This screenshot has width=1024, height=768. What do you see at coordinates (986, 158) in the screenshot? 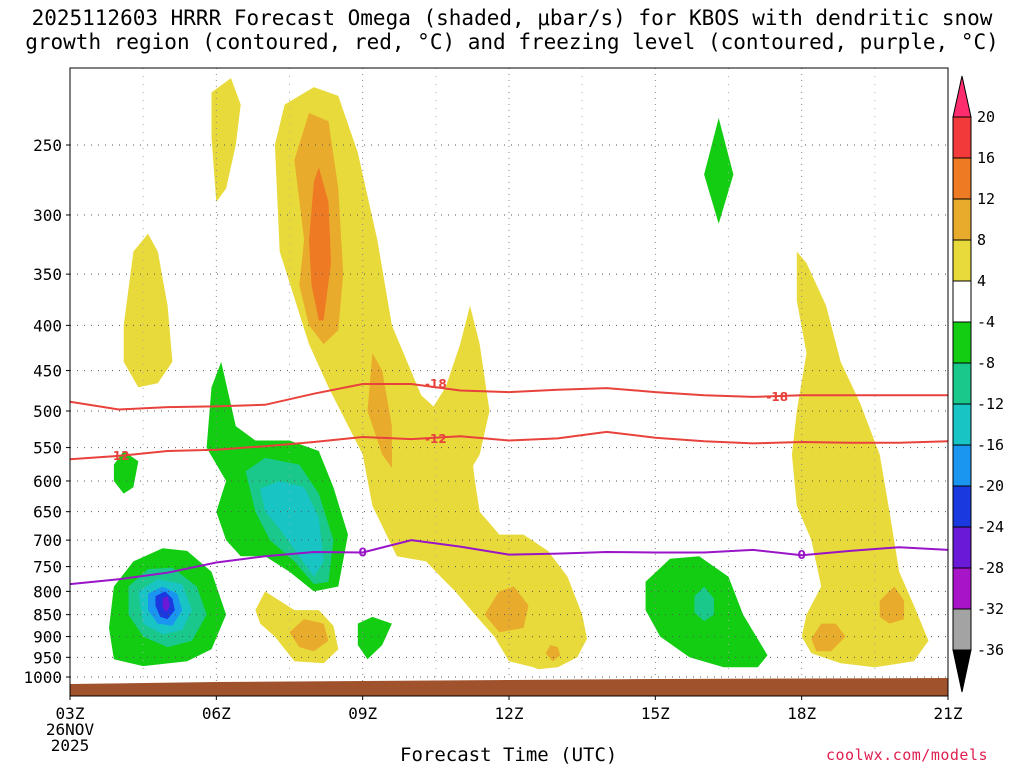
I see `colorbar-label: 16` at bounding box center [986, 158].